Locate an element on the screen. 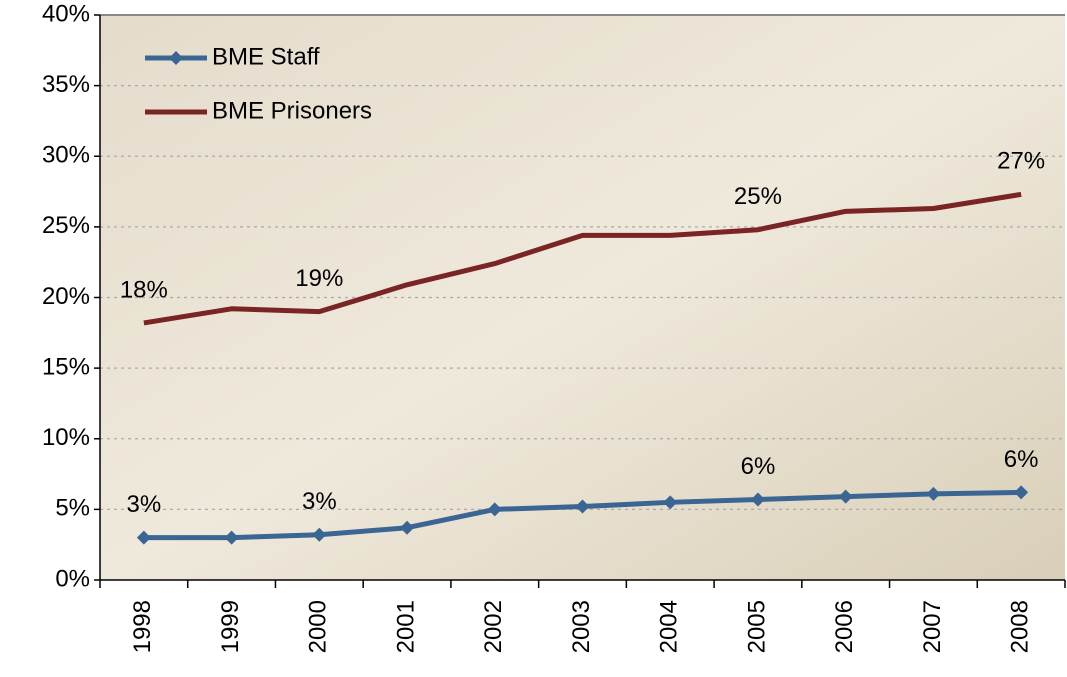 The height and width of the screenshot is (677, 1067). y-tick-label: 5% is located at coordinates (72, 508).